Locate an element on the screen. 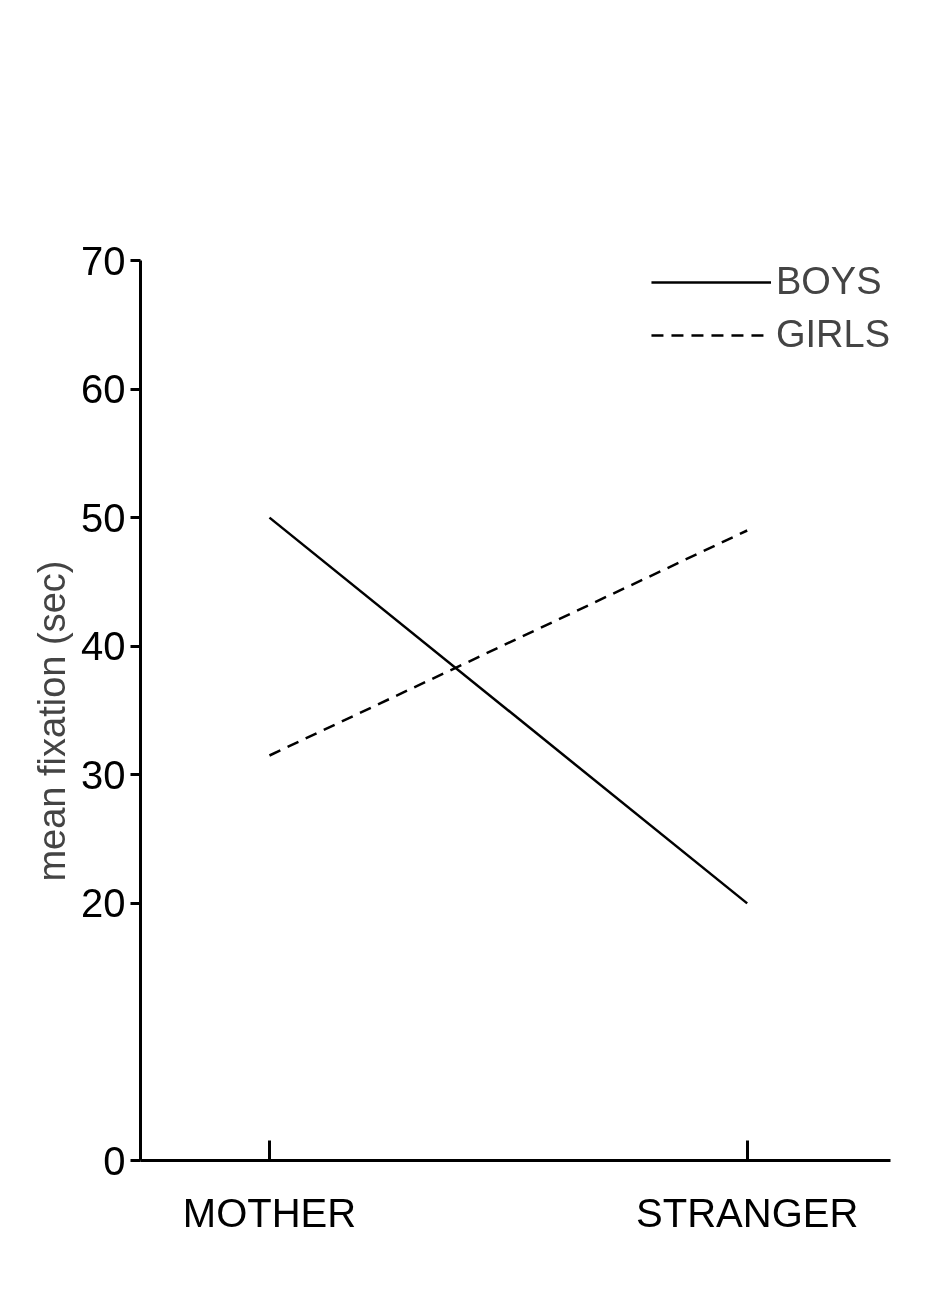 The width and height of the screenshot is (942, 1299). y-tick-label: 60 is located at coordinates (103, 389).